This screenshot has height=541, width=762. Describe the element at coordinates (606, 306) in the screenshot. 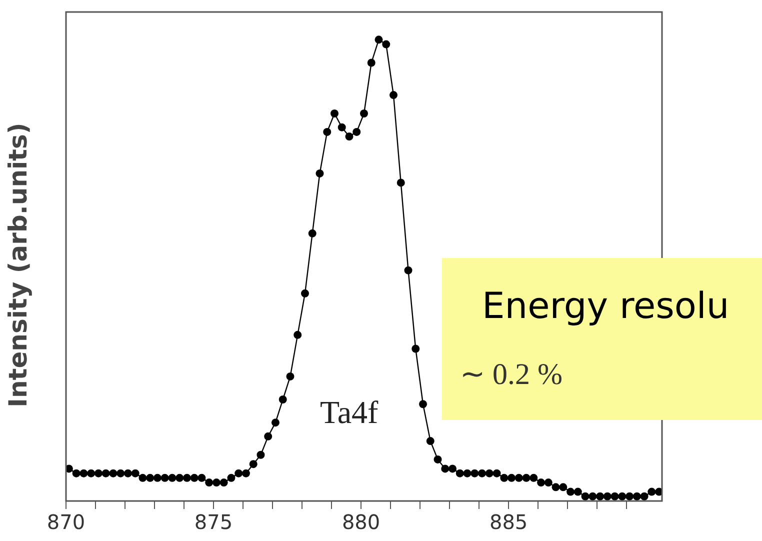

I see `annotation: Energy resolu` at that location.